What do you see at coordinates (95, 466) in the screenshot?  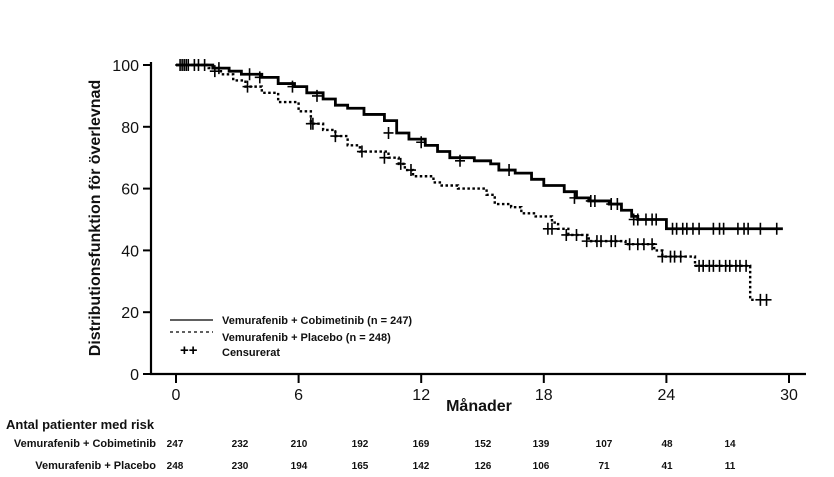 I see `risk-row-label-placebo: Vemurafenib + Placebo` at bounding box center [95, 466].